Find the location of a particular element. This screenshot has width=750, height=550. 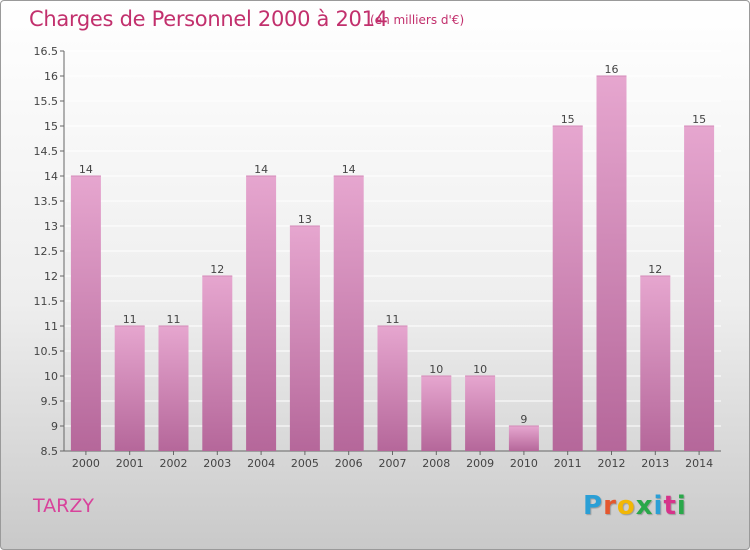

x-tick-label: 2001 is located at coordinates (130, 463).